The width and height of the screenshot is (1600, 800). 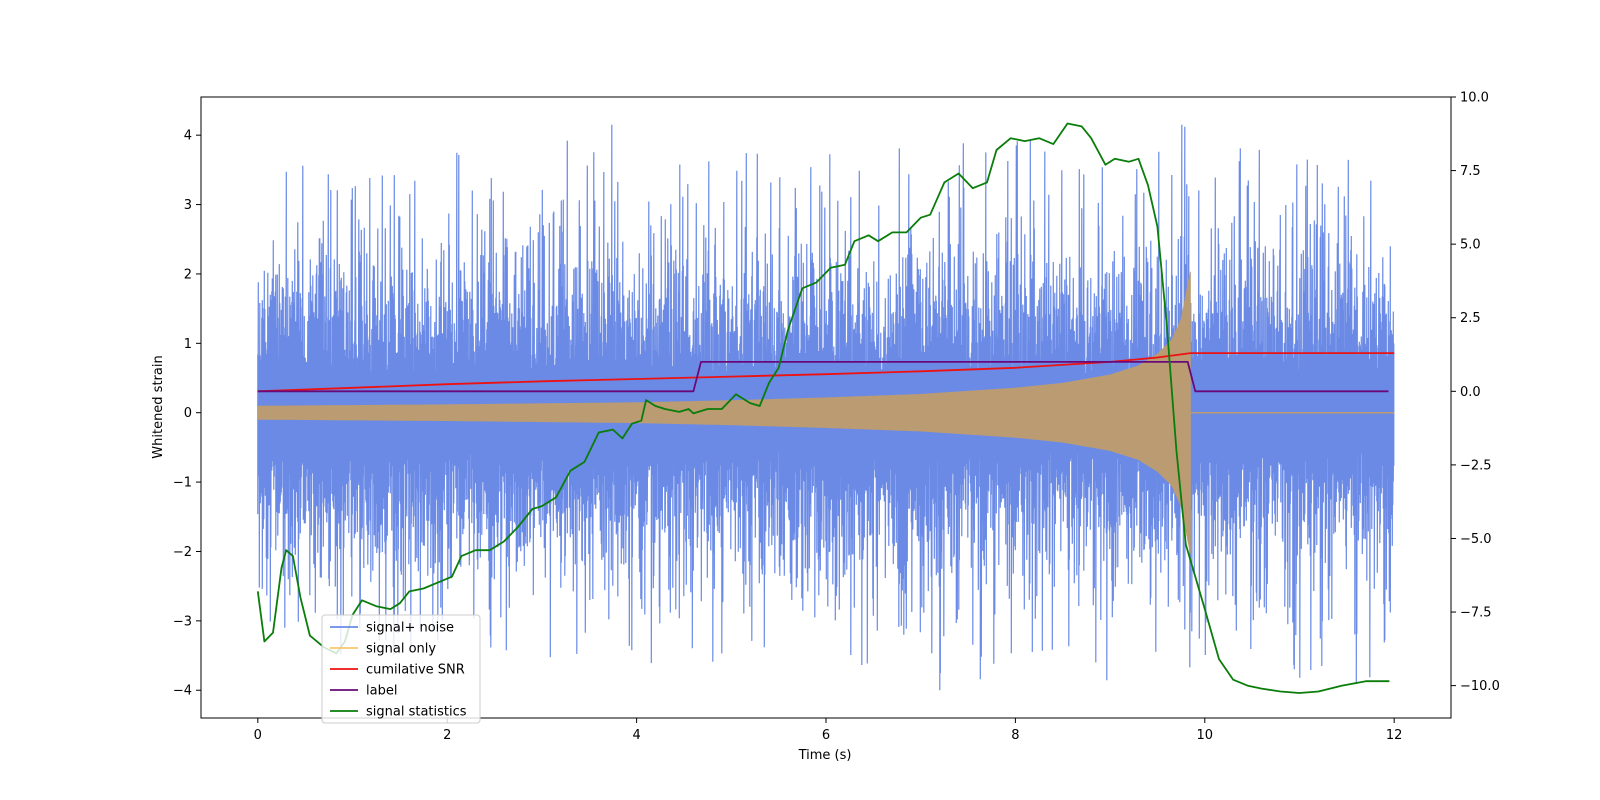 I want to click on legend-label: label, so click(x=381, y=691).